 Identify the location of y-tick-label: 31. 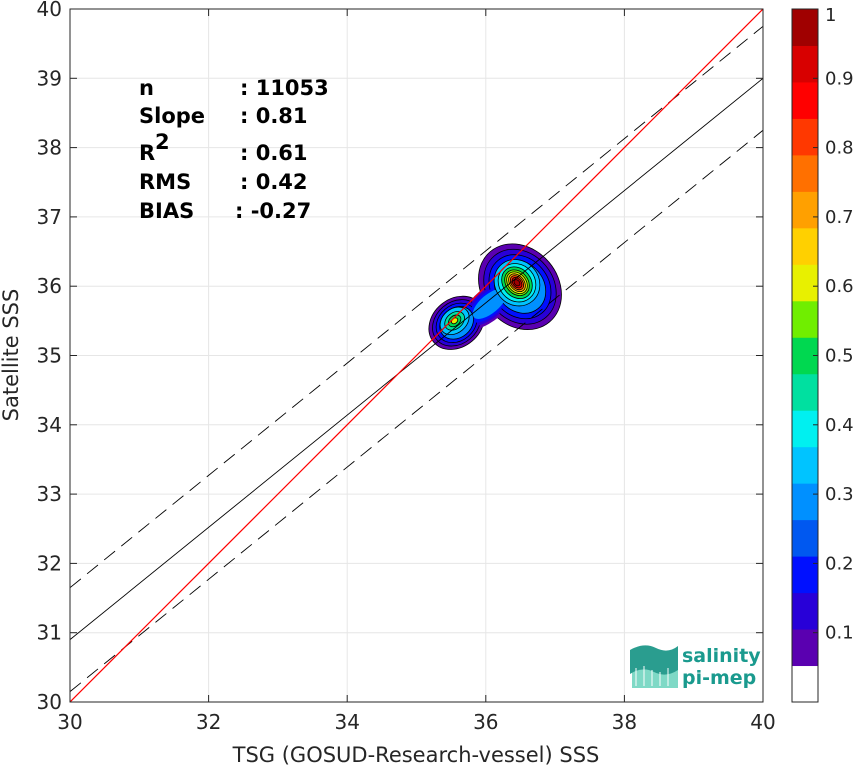
(49, 633).